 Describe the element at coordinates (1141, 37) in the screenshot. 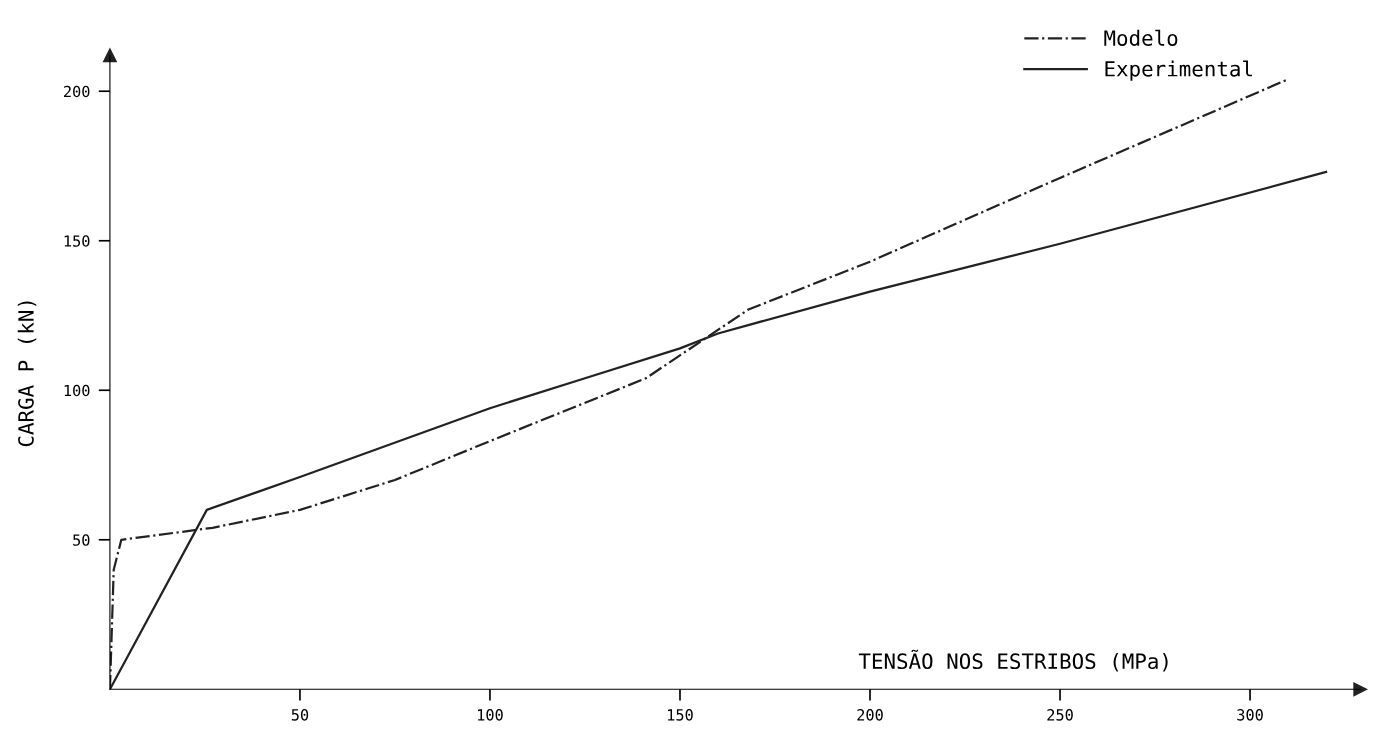

I see `legend-label: Modelo` at that location.